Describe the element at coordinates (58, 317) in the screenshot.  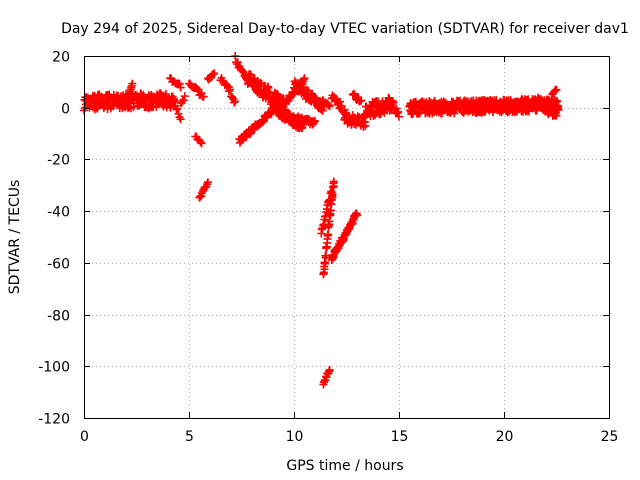
I see `y-tick-label: -80` at that location.